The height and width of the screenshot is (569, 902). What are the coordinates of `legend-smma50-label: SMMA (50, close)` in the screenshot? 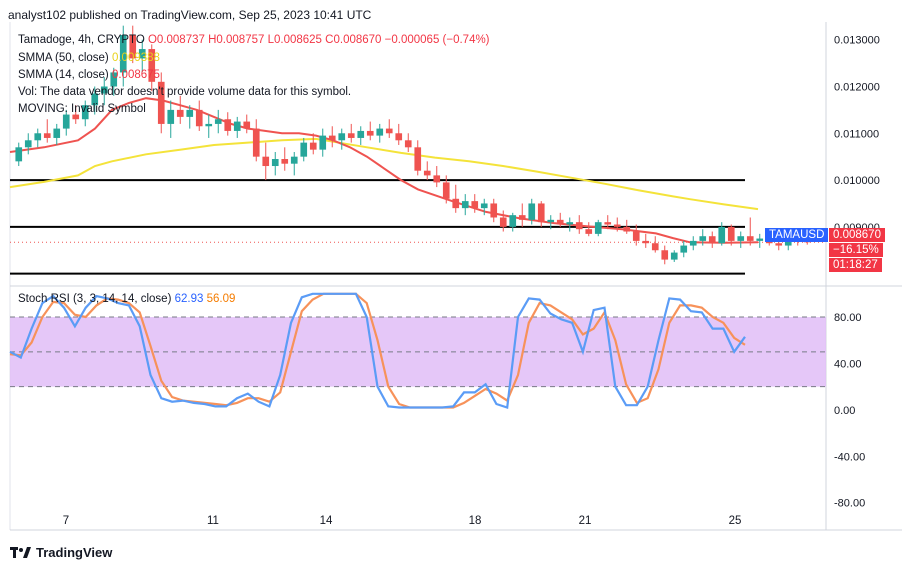 It's located at (63, 58).